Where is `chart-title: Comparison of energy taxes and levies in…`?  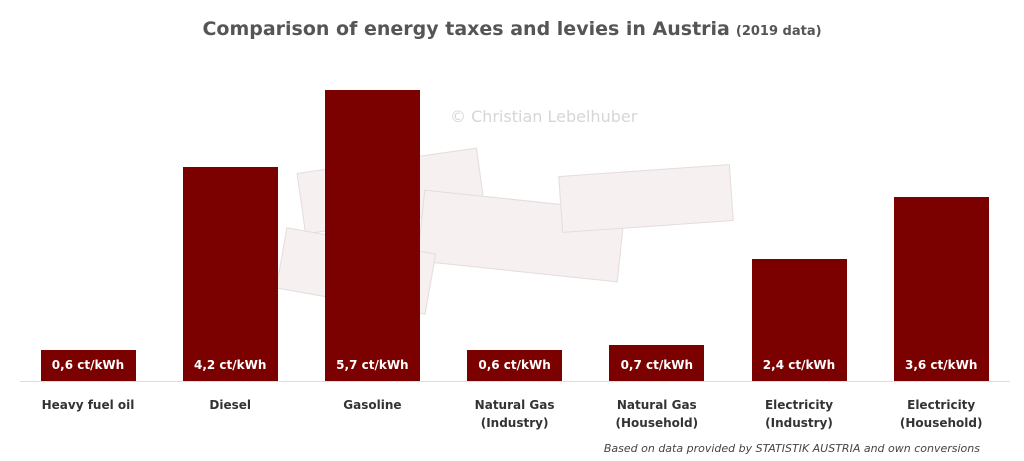
chart-title: Comparison of energy taxes and levies in… is located at coordinates (466, 29).